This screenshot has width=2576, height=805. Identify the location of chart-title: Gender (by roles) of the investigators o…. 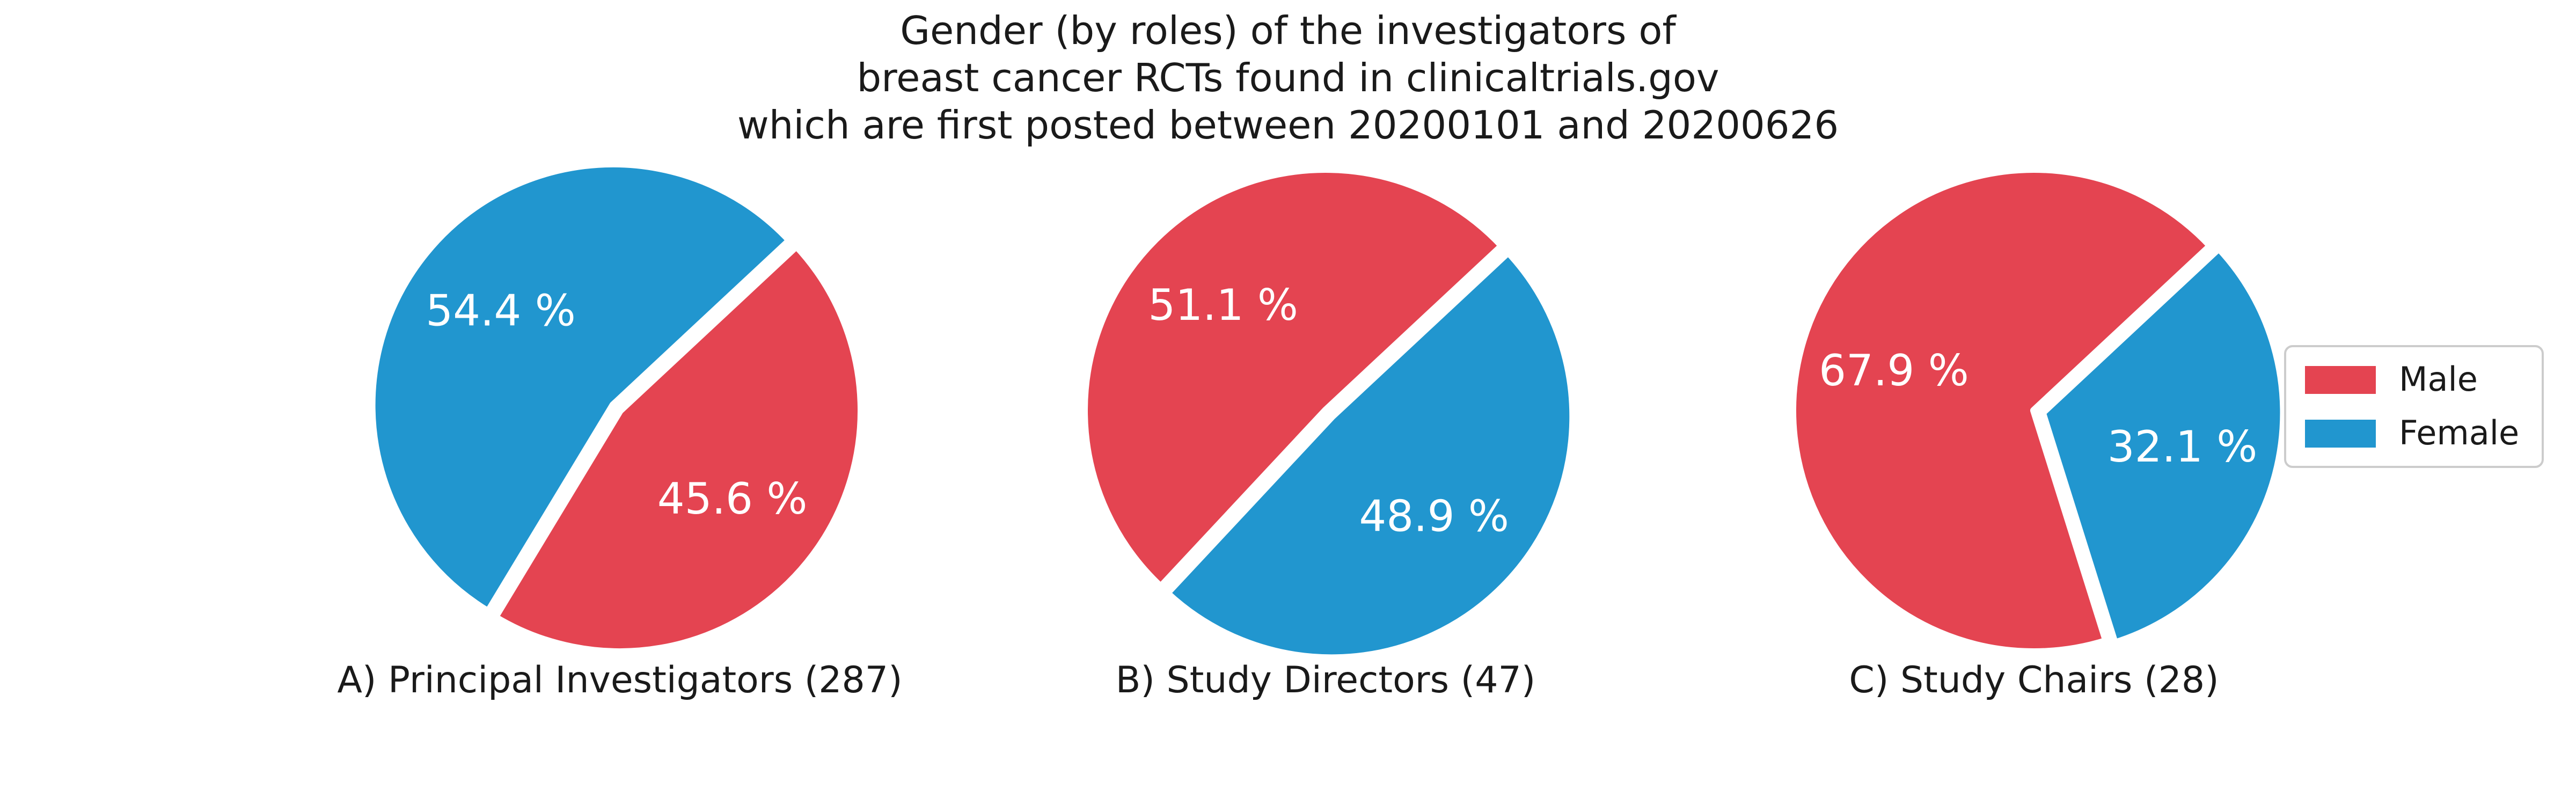
(1288, 78).